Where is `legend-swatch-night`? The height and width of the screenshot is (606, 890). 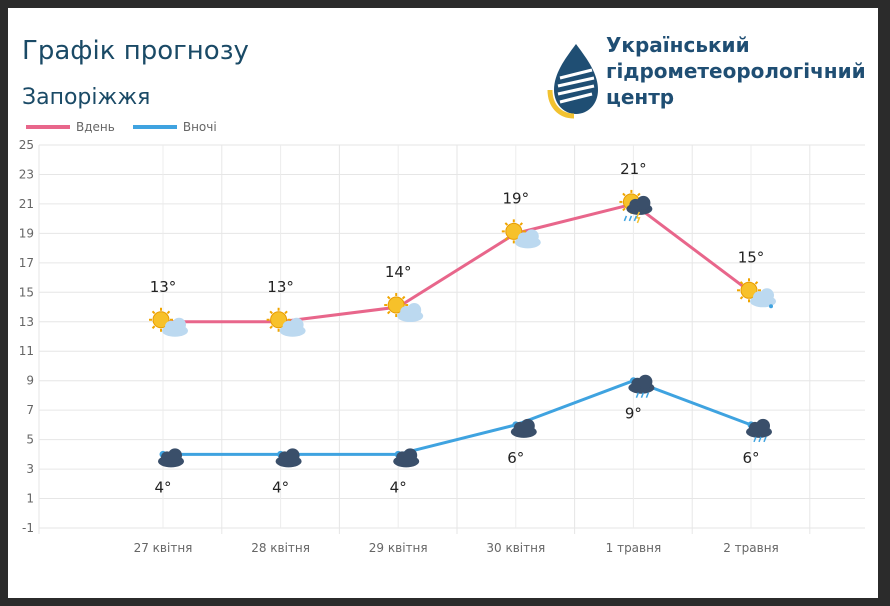
legend-swatch-night is located at coordinates (154, 127).